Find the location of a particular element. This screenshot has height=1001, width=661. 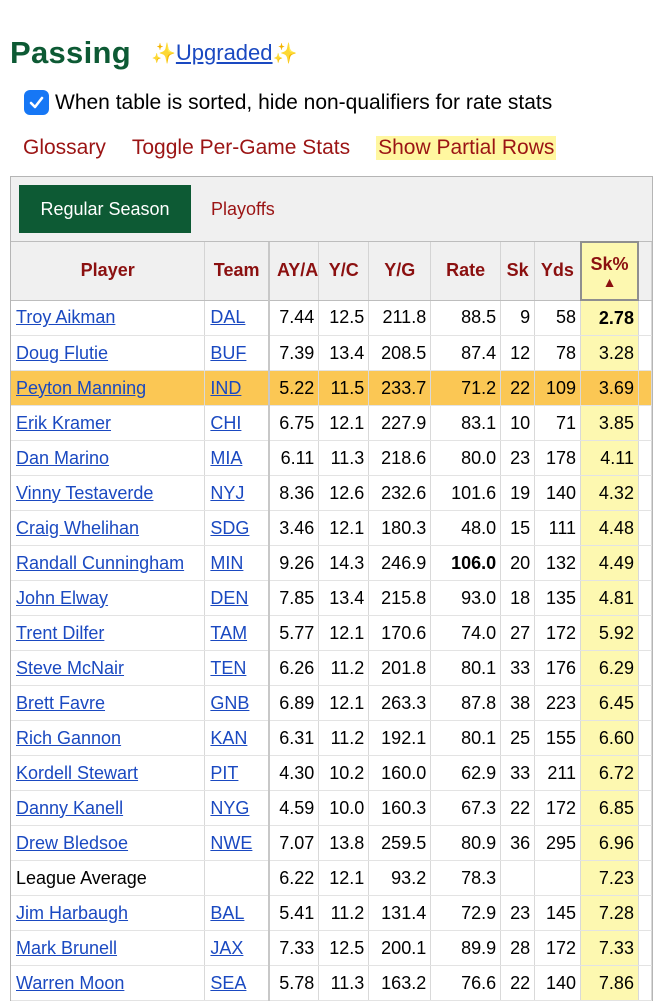

aya-cell-value: 7.33 is located at coordinates (297, 947).